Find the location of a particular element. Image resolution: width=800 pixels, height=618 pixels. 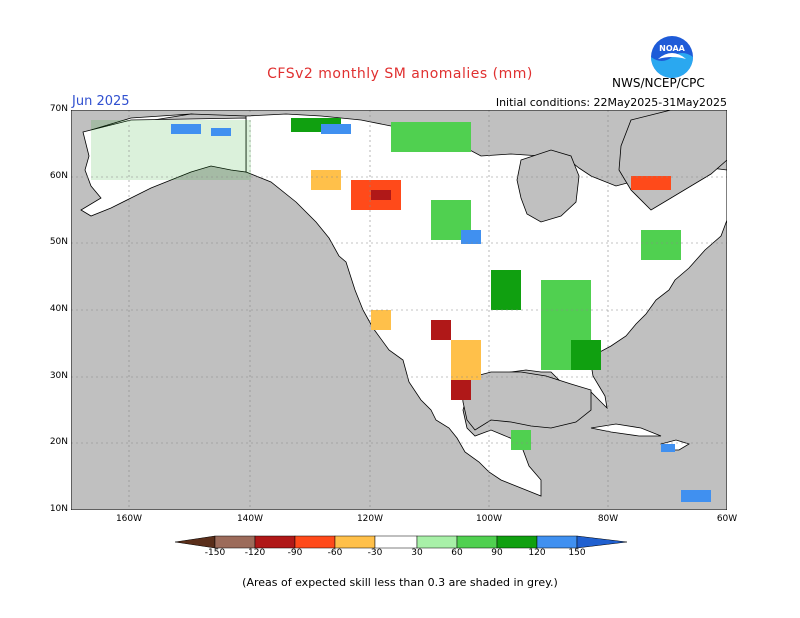

colorbar-label: 30 is located at coordinates (417, 553).